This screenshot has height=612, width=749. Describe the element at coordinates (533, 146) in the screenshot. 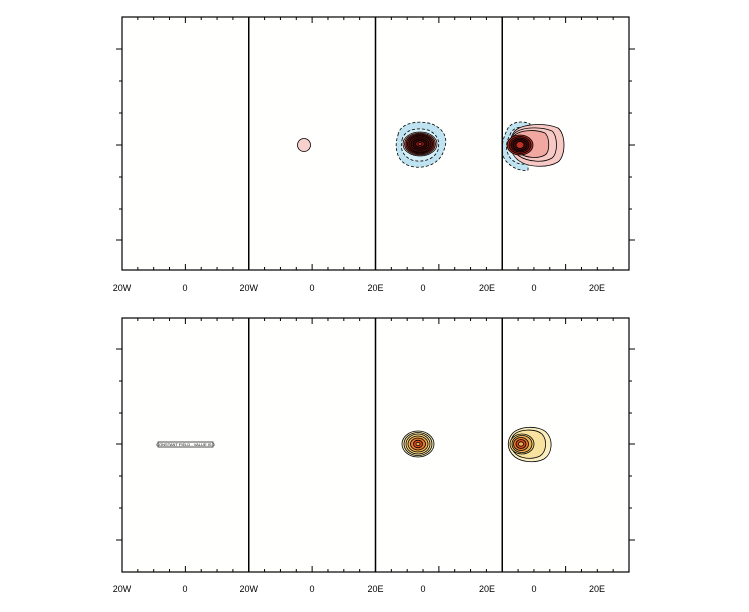

I see `top-col4-feature` at that location.